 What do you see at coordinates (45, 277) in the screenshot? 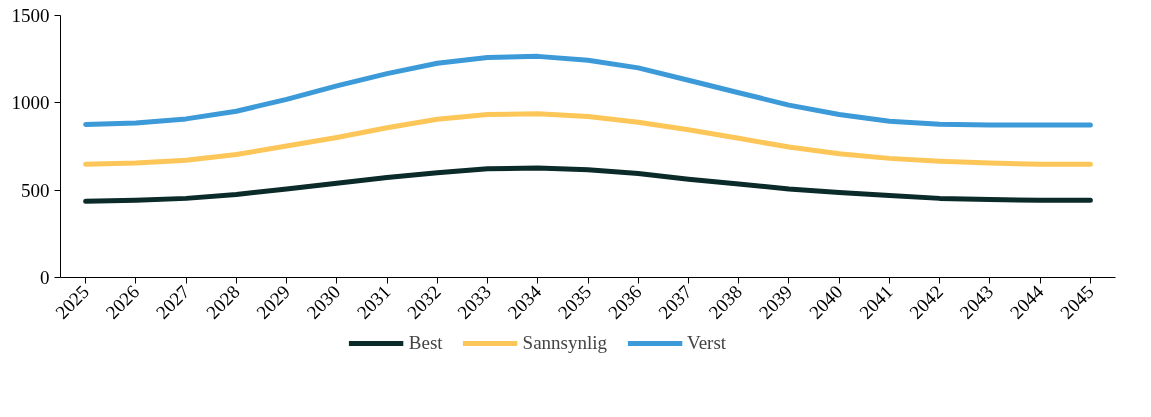
I see `y-tick-label: 0` at bounding box center [45, 277].